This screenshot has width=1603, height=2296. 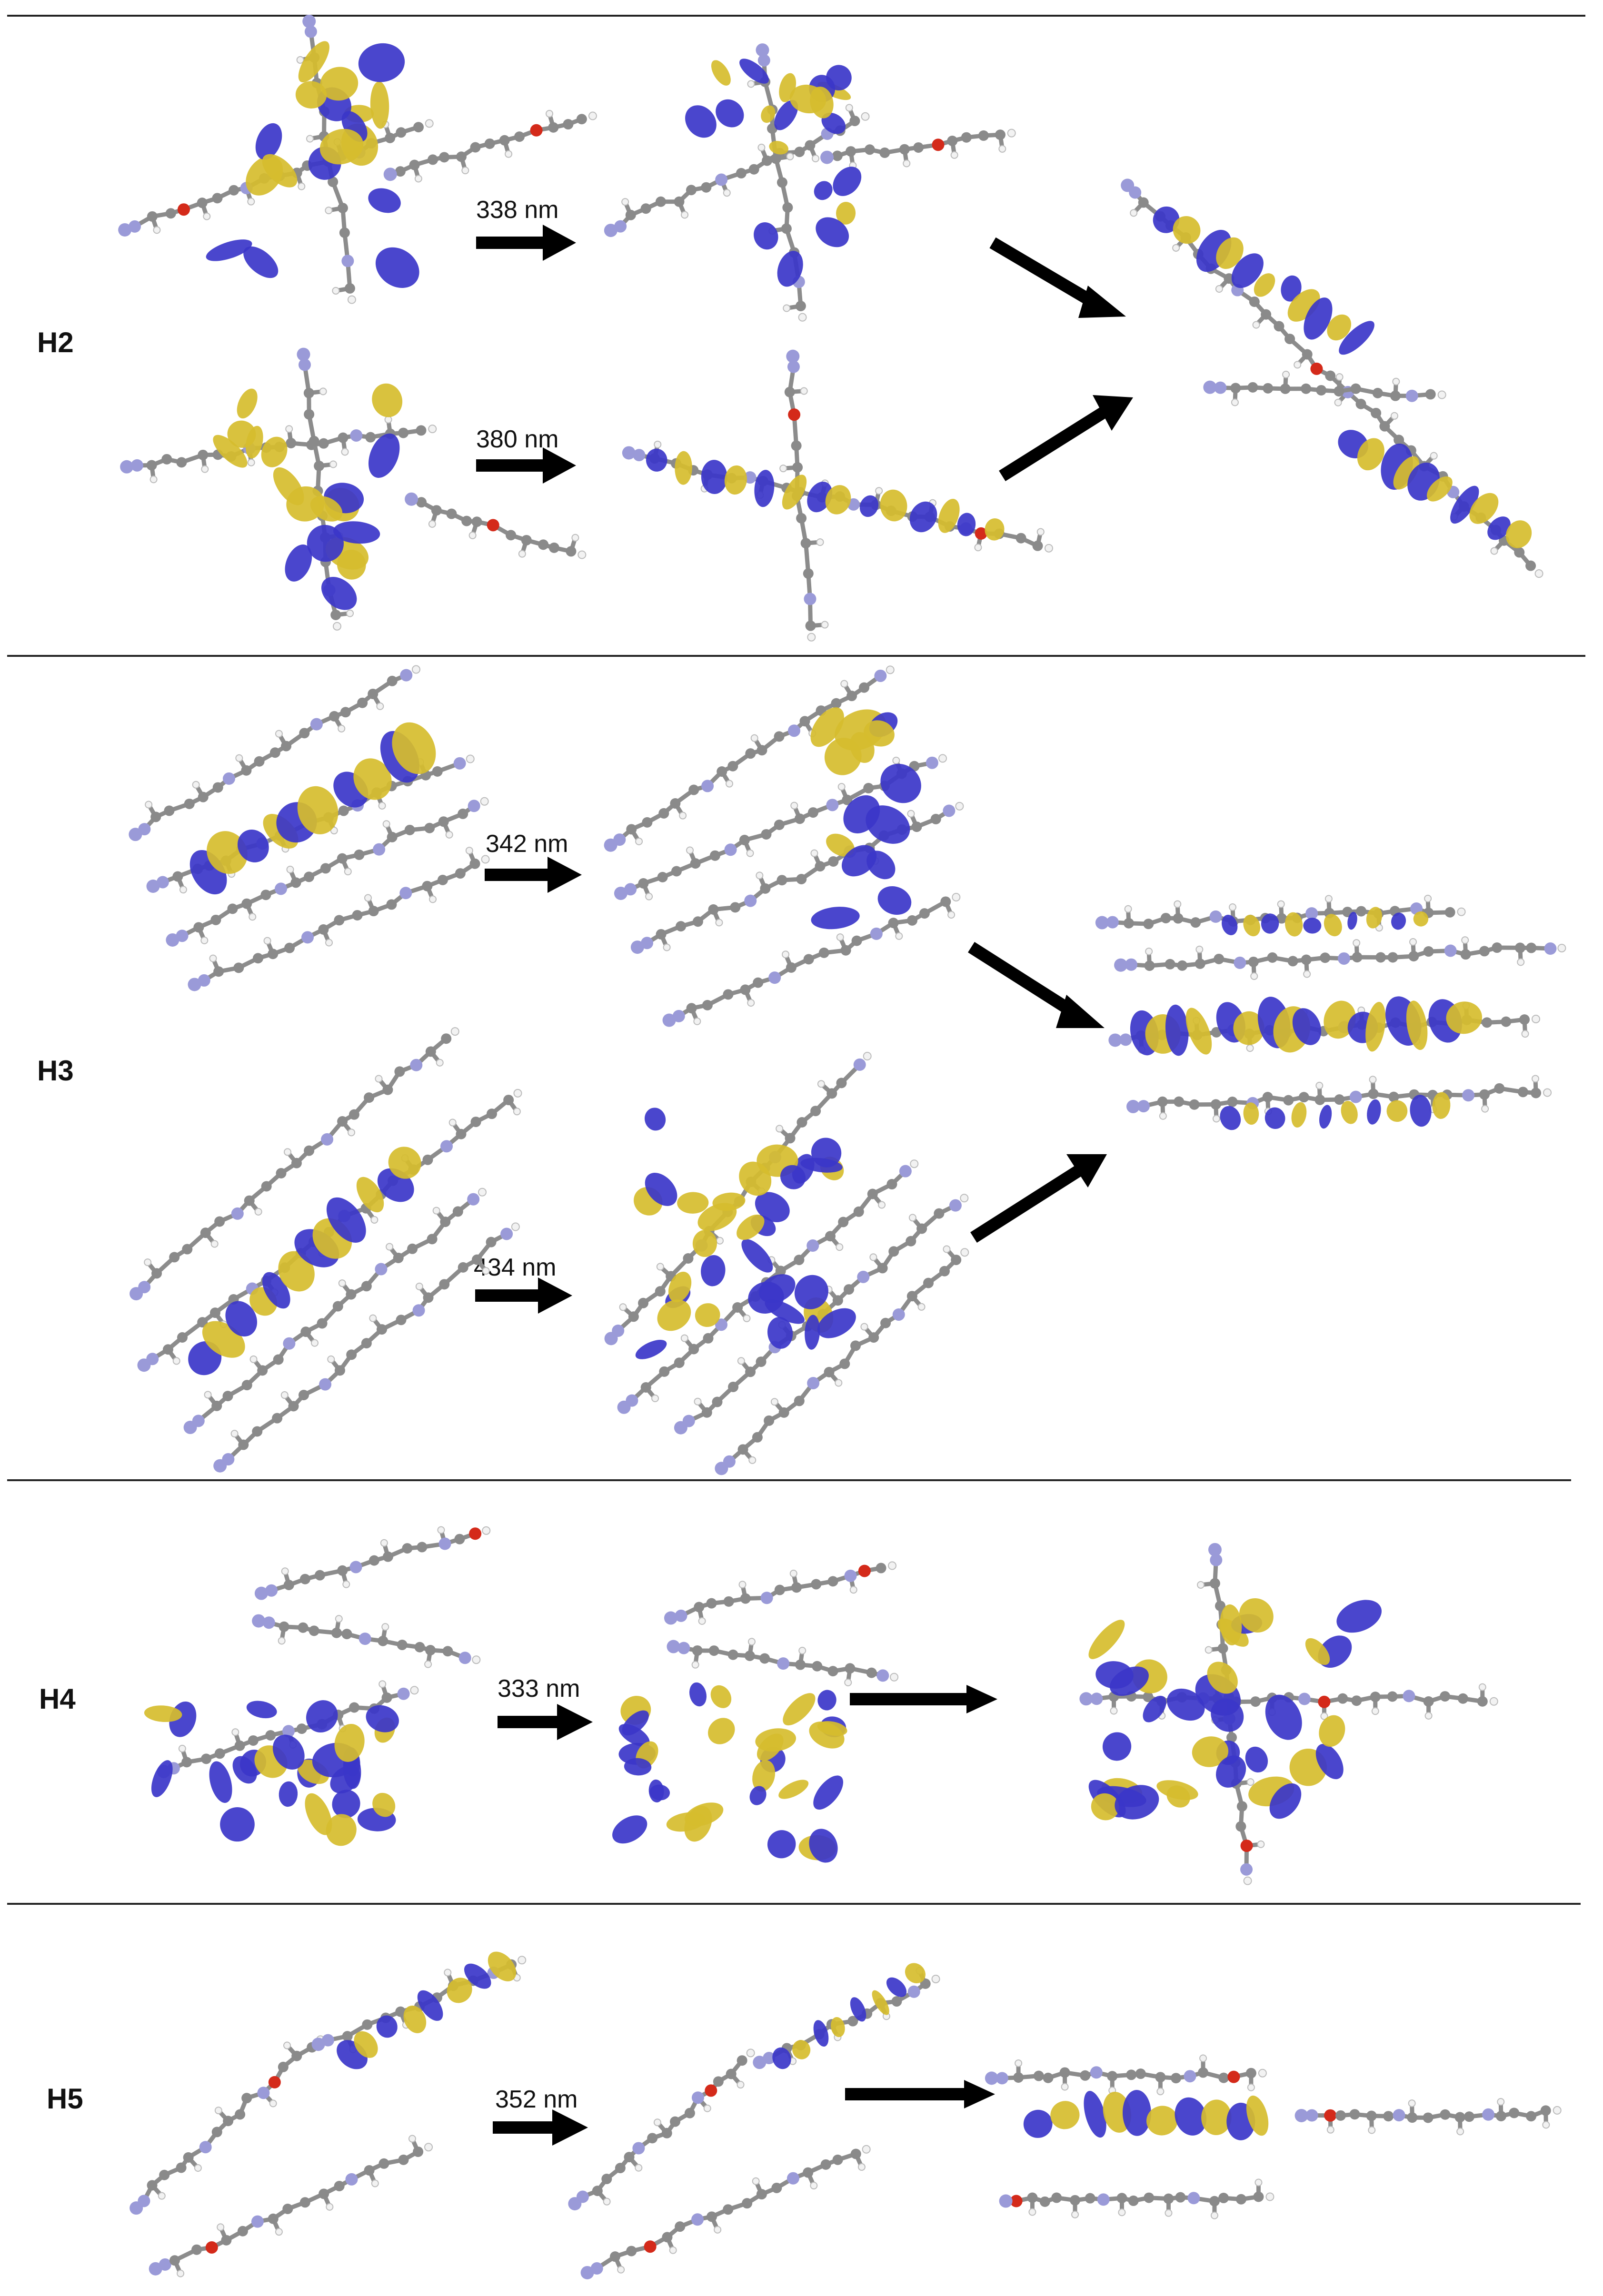 I want to click on arrow-h2-diagonal-up, so click(x=1066, y=438).